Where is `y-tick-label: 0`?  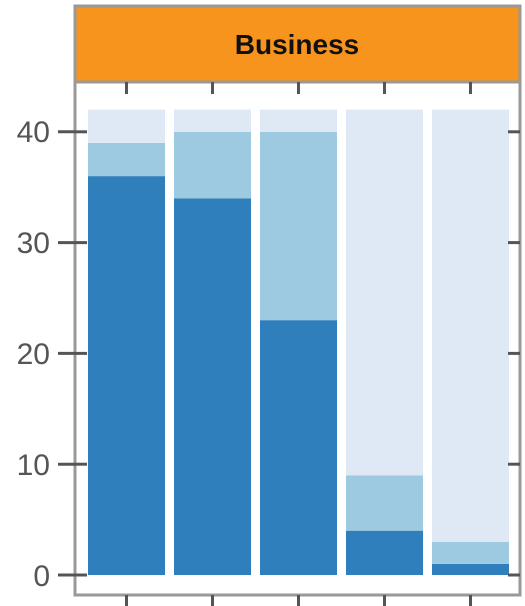 y-tick-label: 0 is located at coordinates (41, 576).